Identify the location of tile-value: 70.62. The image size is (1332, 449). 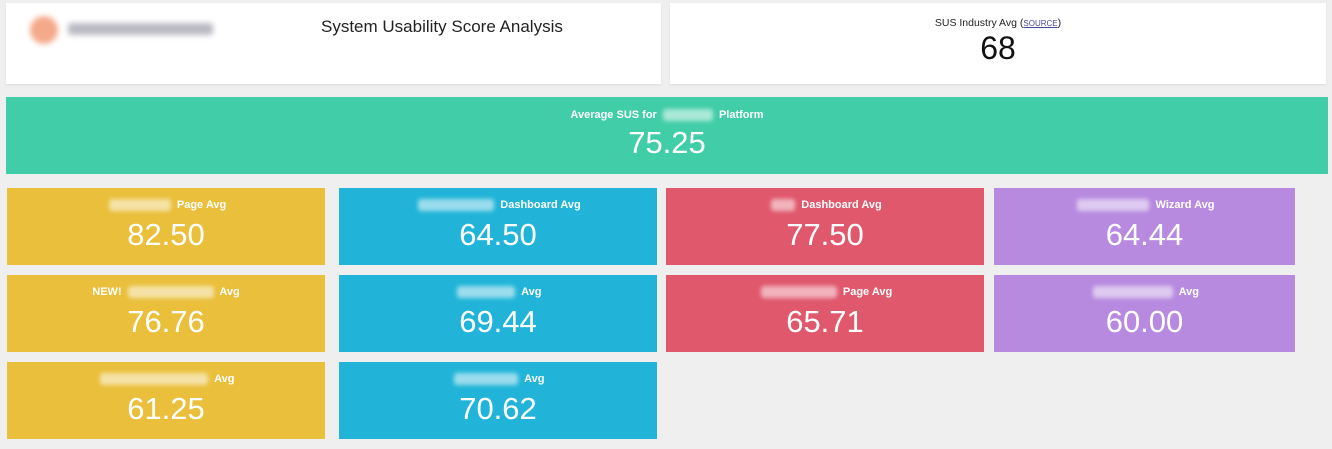
(498, 409).